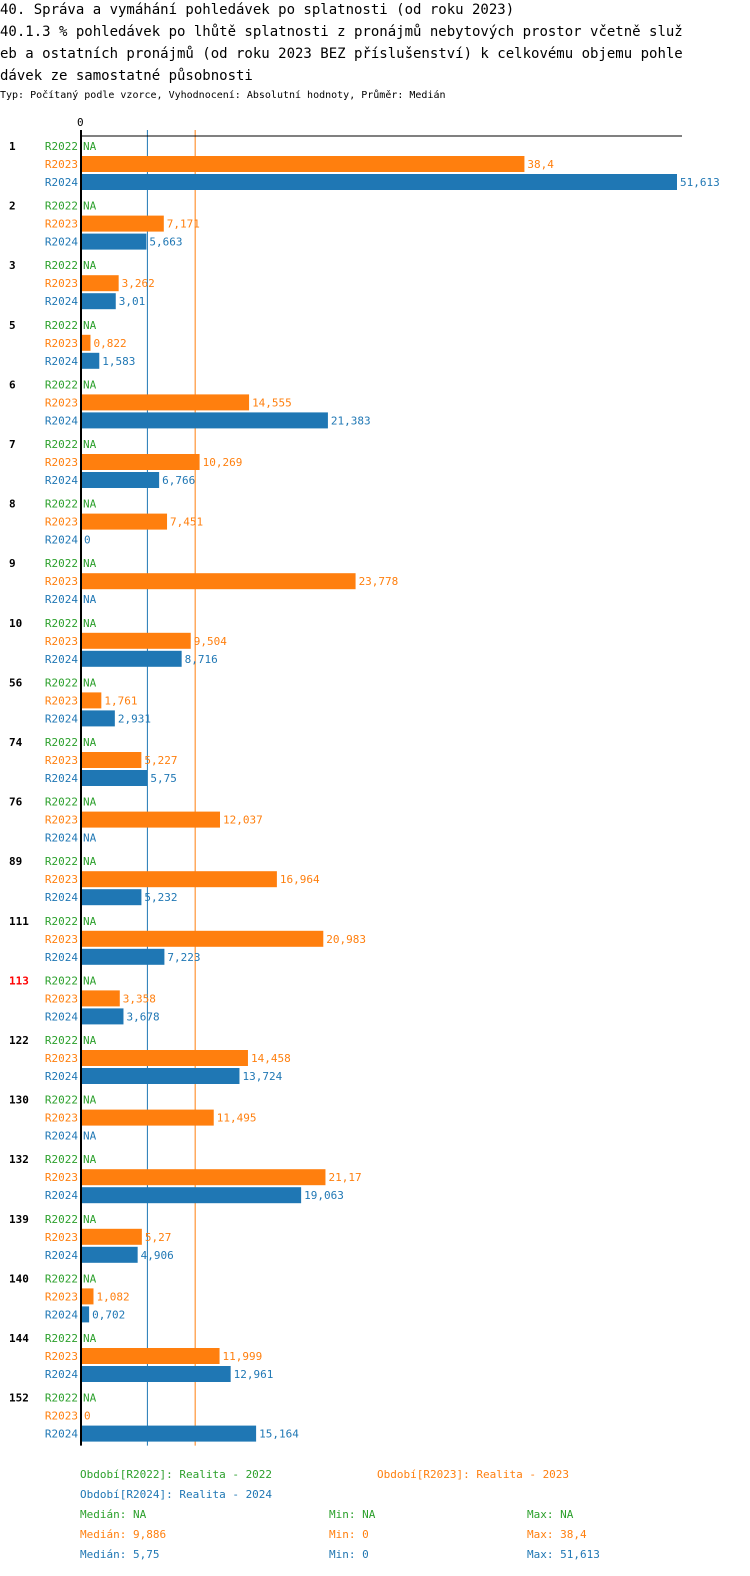 The image size is (750, 1576). What do you see at coordinates (243, 820) in the screenshot?
I see `data-label: 12,037` at bounding box center [243, 820].